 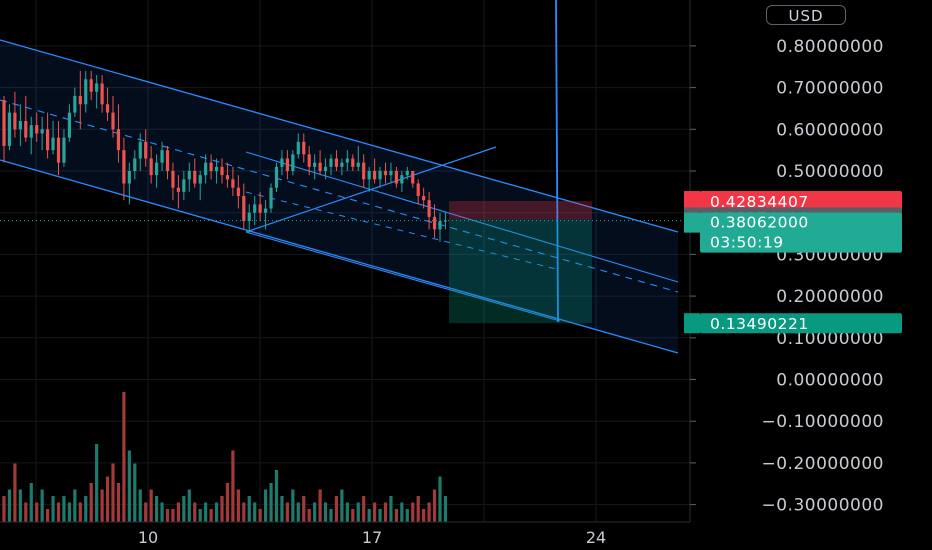 What do you see at coordinates (823, 506) in the screenshot?
I see `y-tick-label: −0.30000000` at bounding box center [823, 506].